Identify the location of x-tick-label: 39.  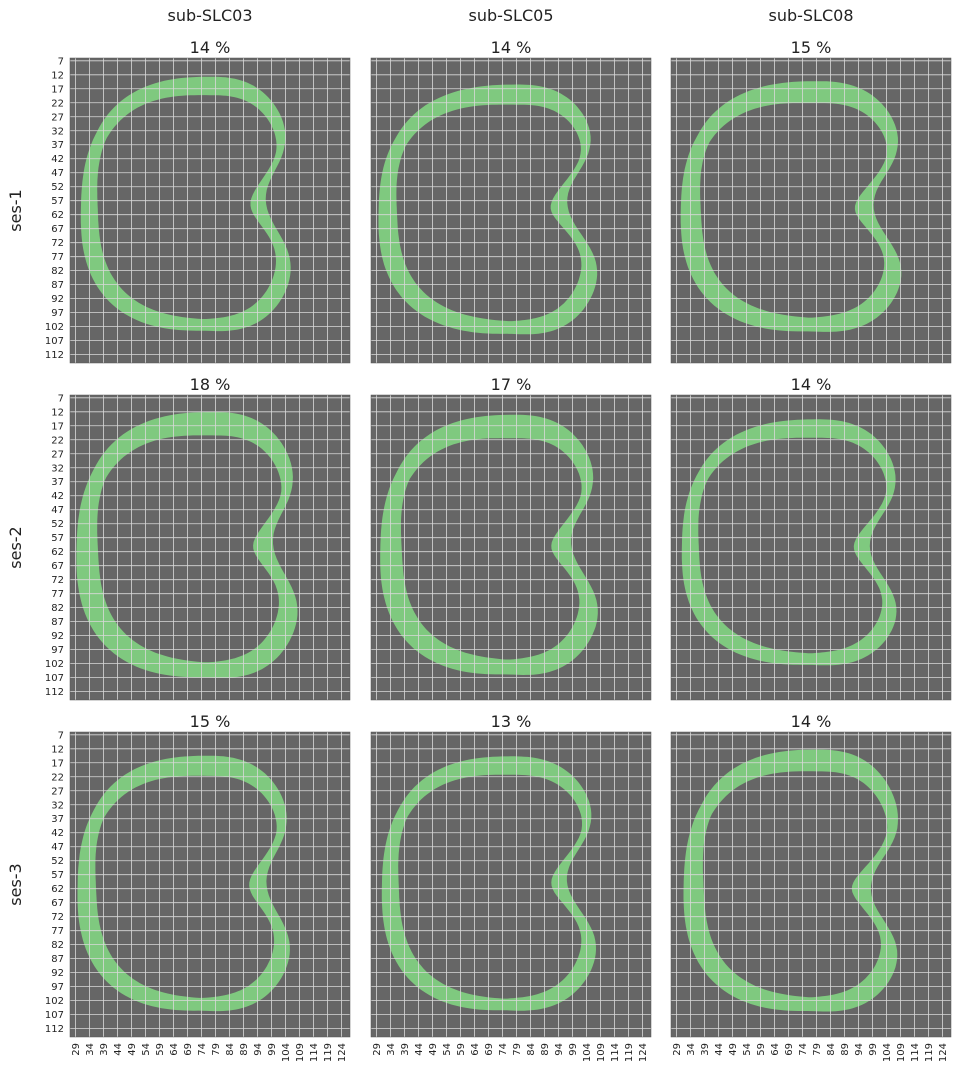
(705, 1049).